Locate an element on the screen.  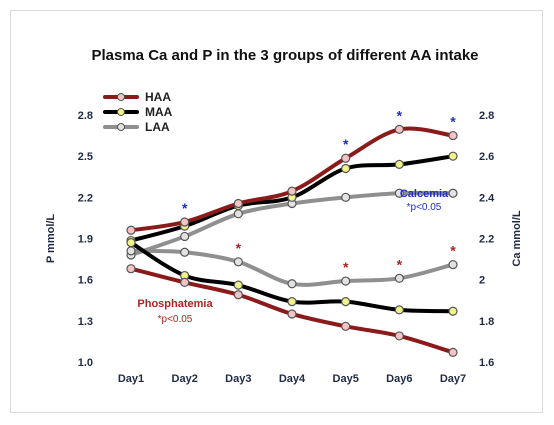
right-tick-label: 2.8 is located at coordinates (486, 116).